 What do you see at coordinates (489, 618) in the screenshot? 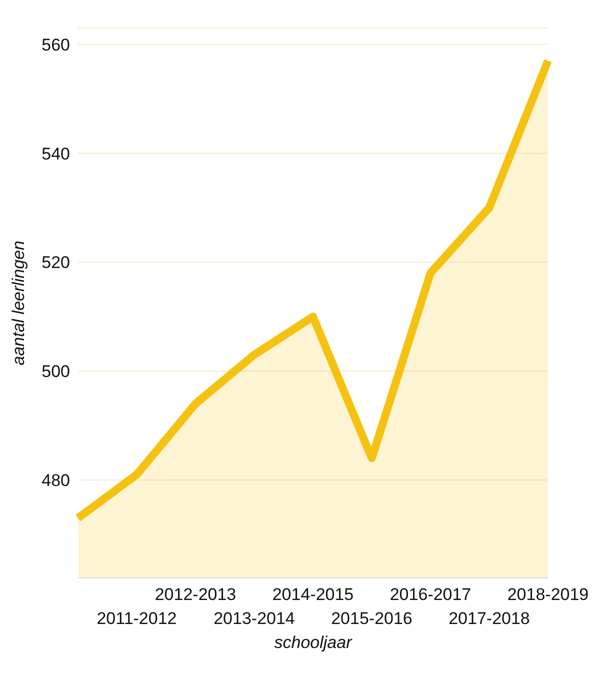
I see `x-tick-label: 2017-2018` at bounding box center [489, 618].